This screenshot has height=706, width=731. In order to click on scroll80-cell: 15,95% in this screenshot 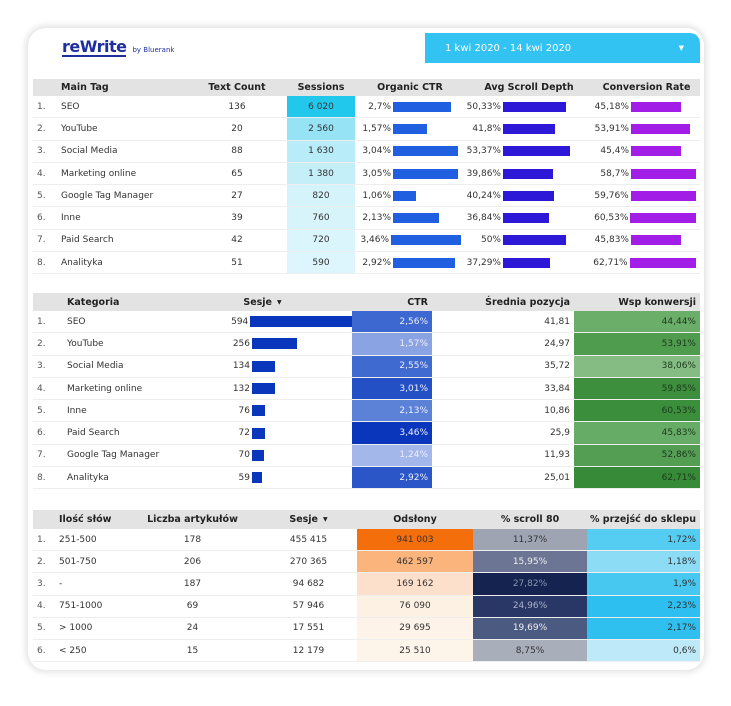, I will do `click(530, 562)`.